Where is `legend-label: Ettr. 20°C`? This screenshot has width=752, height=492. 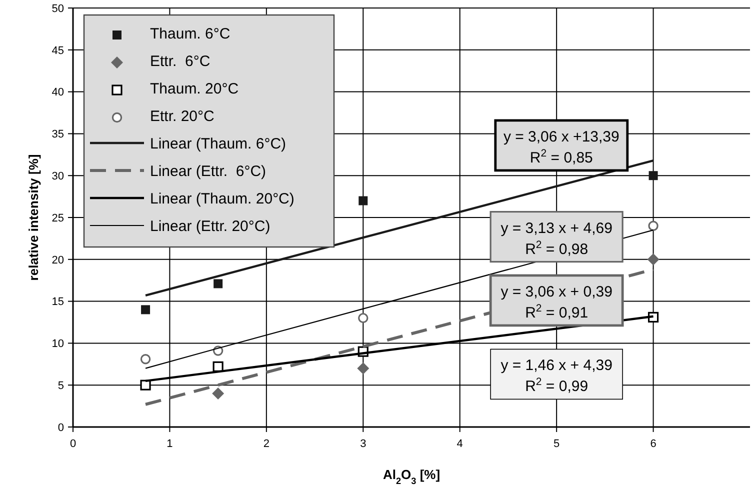
legend-label: Ettr. 20°C is located at coordinates (182, 116).